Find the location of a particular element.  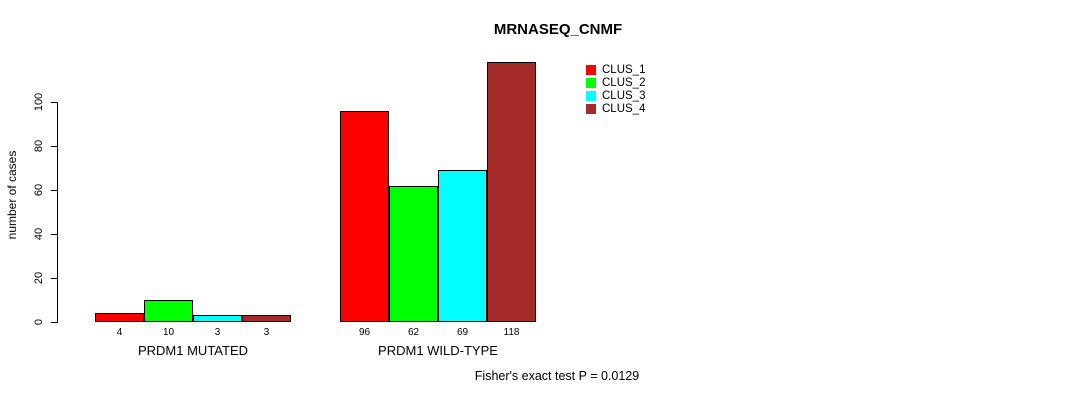

bar-value-label: 69 is located at coordinates (462, 332).